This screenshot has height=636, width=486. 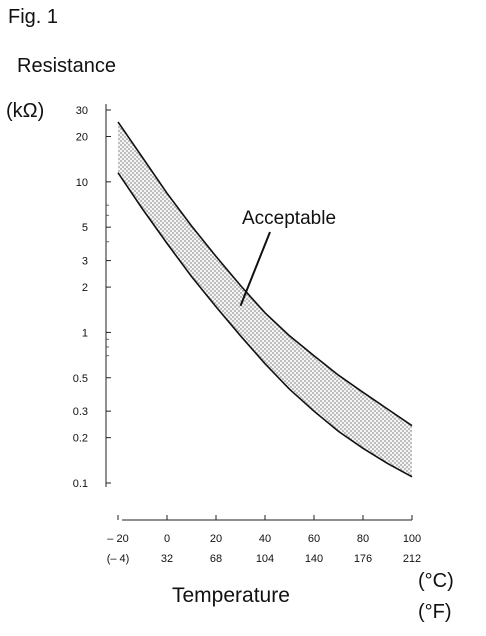 What do you see at coordinates (255, 269) in the screenshot?
I see `annotation-pointer` at bounding box center [255, 269].